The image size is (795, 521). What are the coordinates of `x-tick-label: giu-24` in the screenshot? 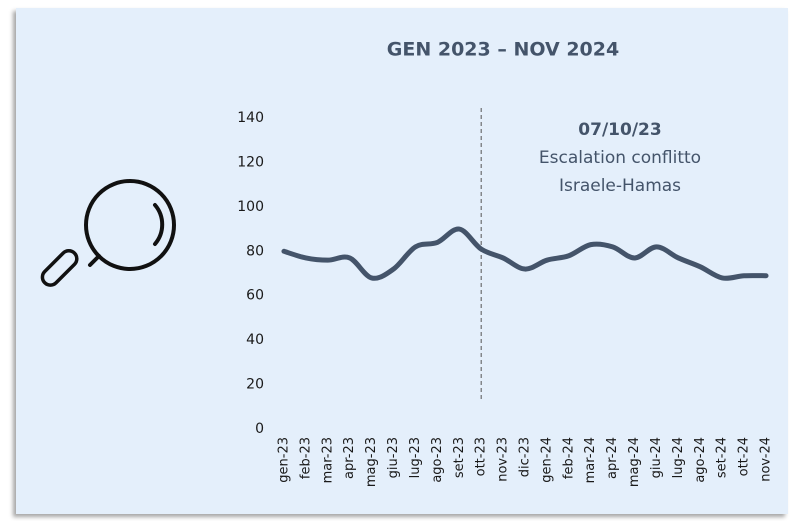 It's located at (656, 457).